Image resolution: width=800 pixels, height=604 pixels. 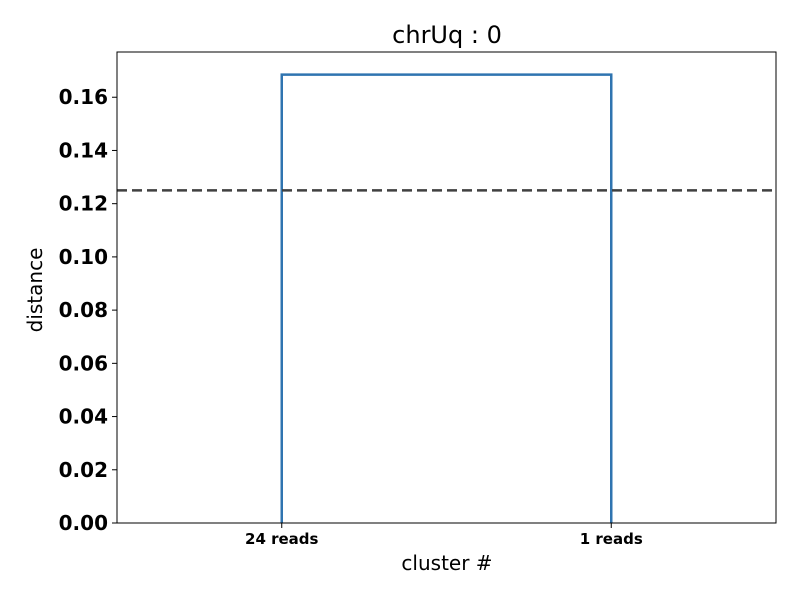 What do you see at coordinates (447, 35) in the screenshot?
I see `chart-title: chrUq : 0` at bounding box center [447, 35].